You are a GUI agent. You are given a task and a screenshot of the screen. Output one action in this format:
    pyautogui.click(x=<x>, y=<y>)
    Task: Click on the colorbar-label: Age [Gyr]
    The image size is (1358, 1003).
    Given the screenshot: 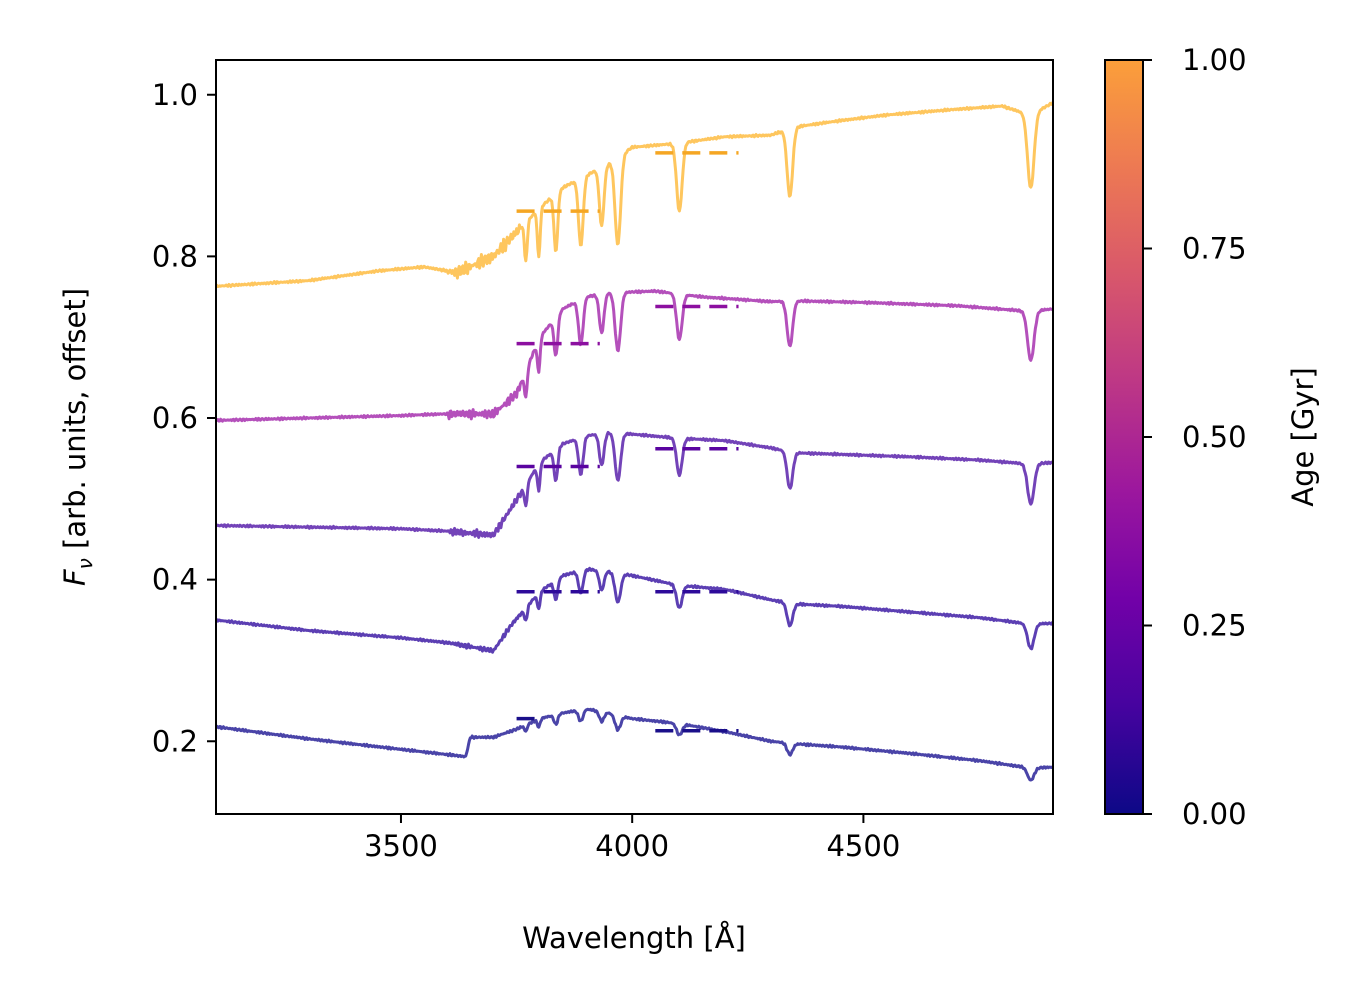 What is the action you would take?
    pyautogui.click(x=1303, y=437)
    